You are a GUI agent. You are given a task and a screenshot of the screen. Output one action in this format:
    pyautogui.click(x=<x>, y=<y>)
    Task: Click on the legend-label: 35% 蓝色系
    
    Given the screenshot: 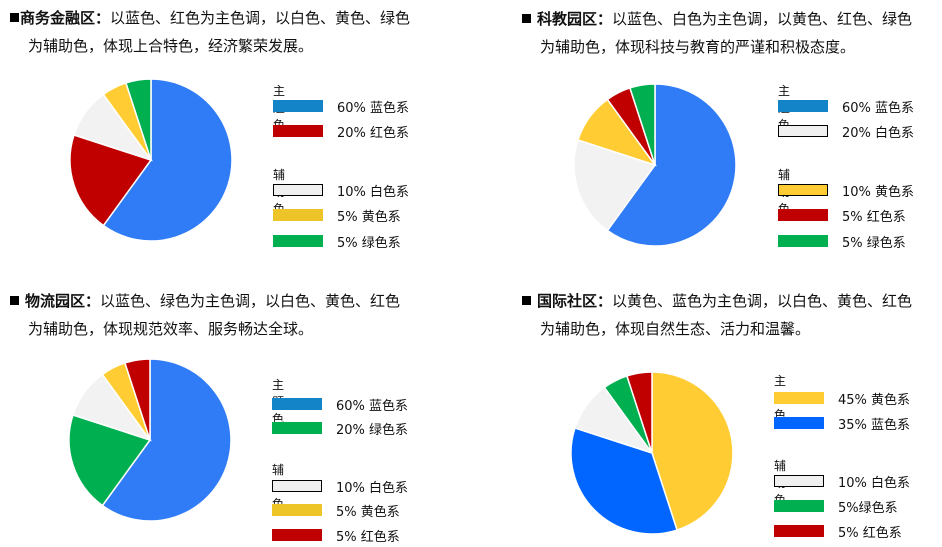 What is the action you would take?
    pyautogui.click(x=874, y=425)
    